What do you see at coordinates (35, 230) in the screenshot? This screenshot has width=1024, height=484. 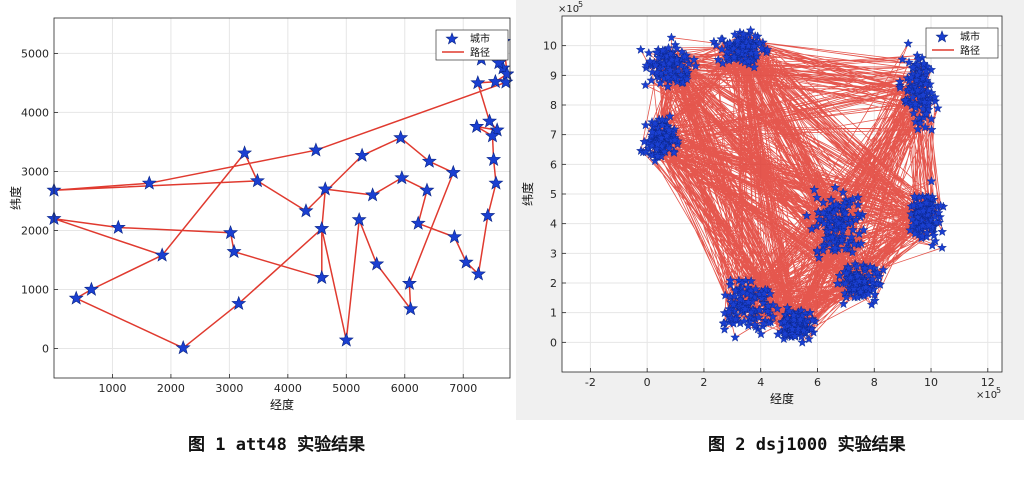 I see `y-tick-label: 2000` at bounding box center [35, 230].